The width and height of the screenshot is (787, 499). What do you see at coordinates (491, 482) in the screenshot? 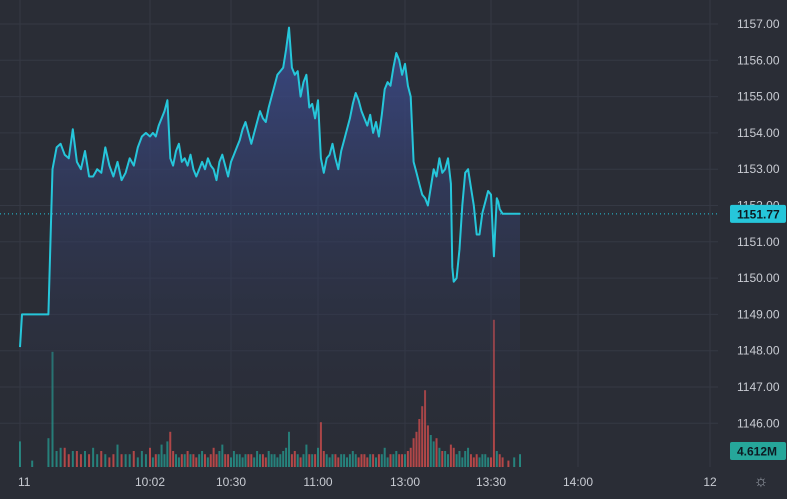
I see `x-tick-label: 13:30` at bounding box center [491, 482].